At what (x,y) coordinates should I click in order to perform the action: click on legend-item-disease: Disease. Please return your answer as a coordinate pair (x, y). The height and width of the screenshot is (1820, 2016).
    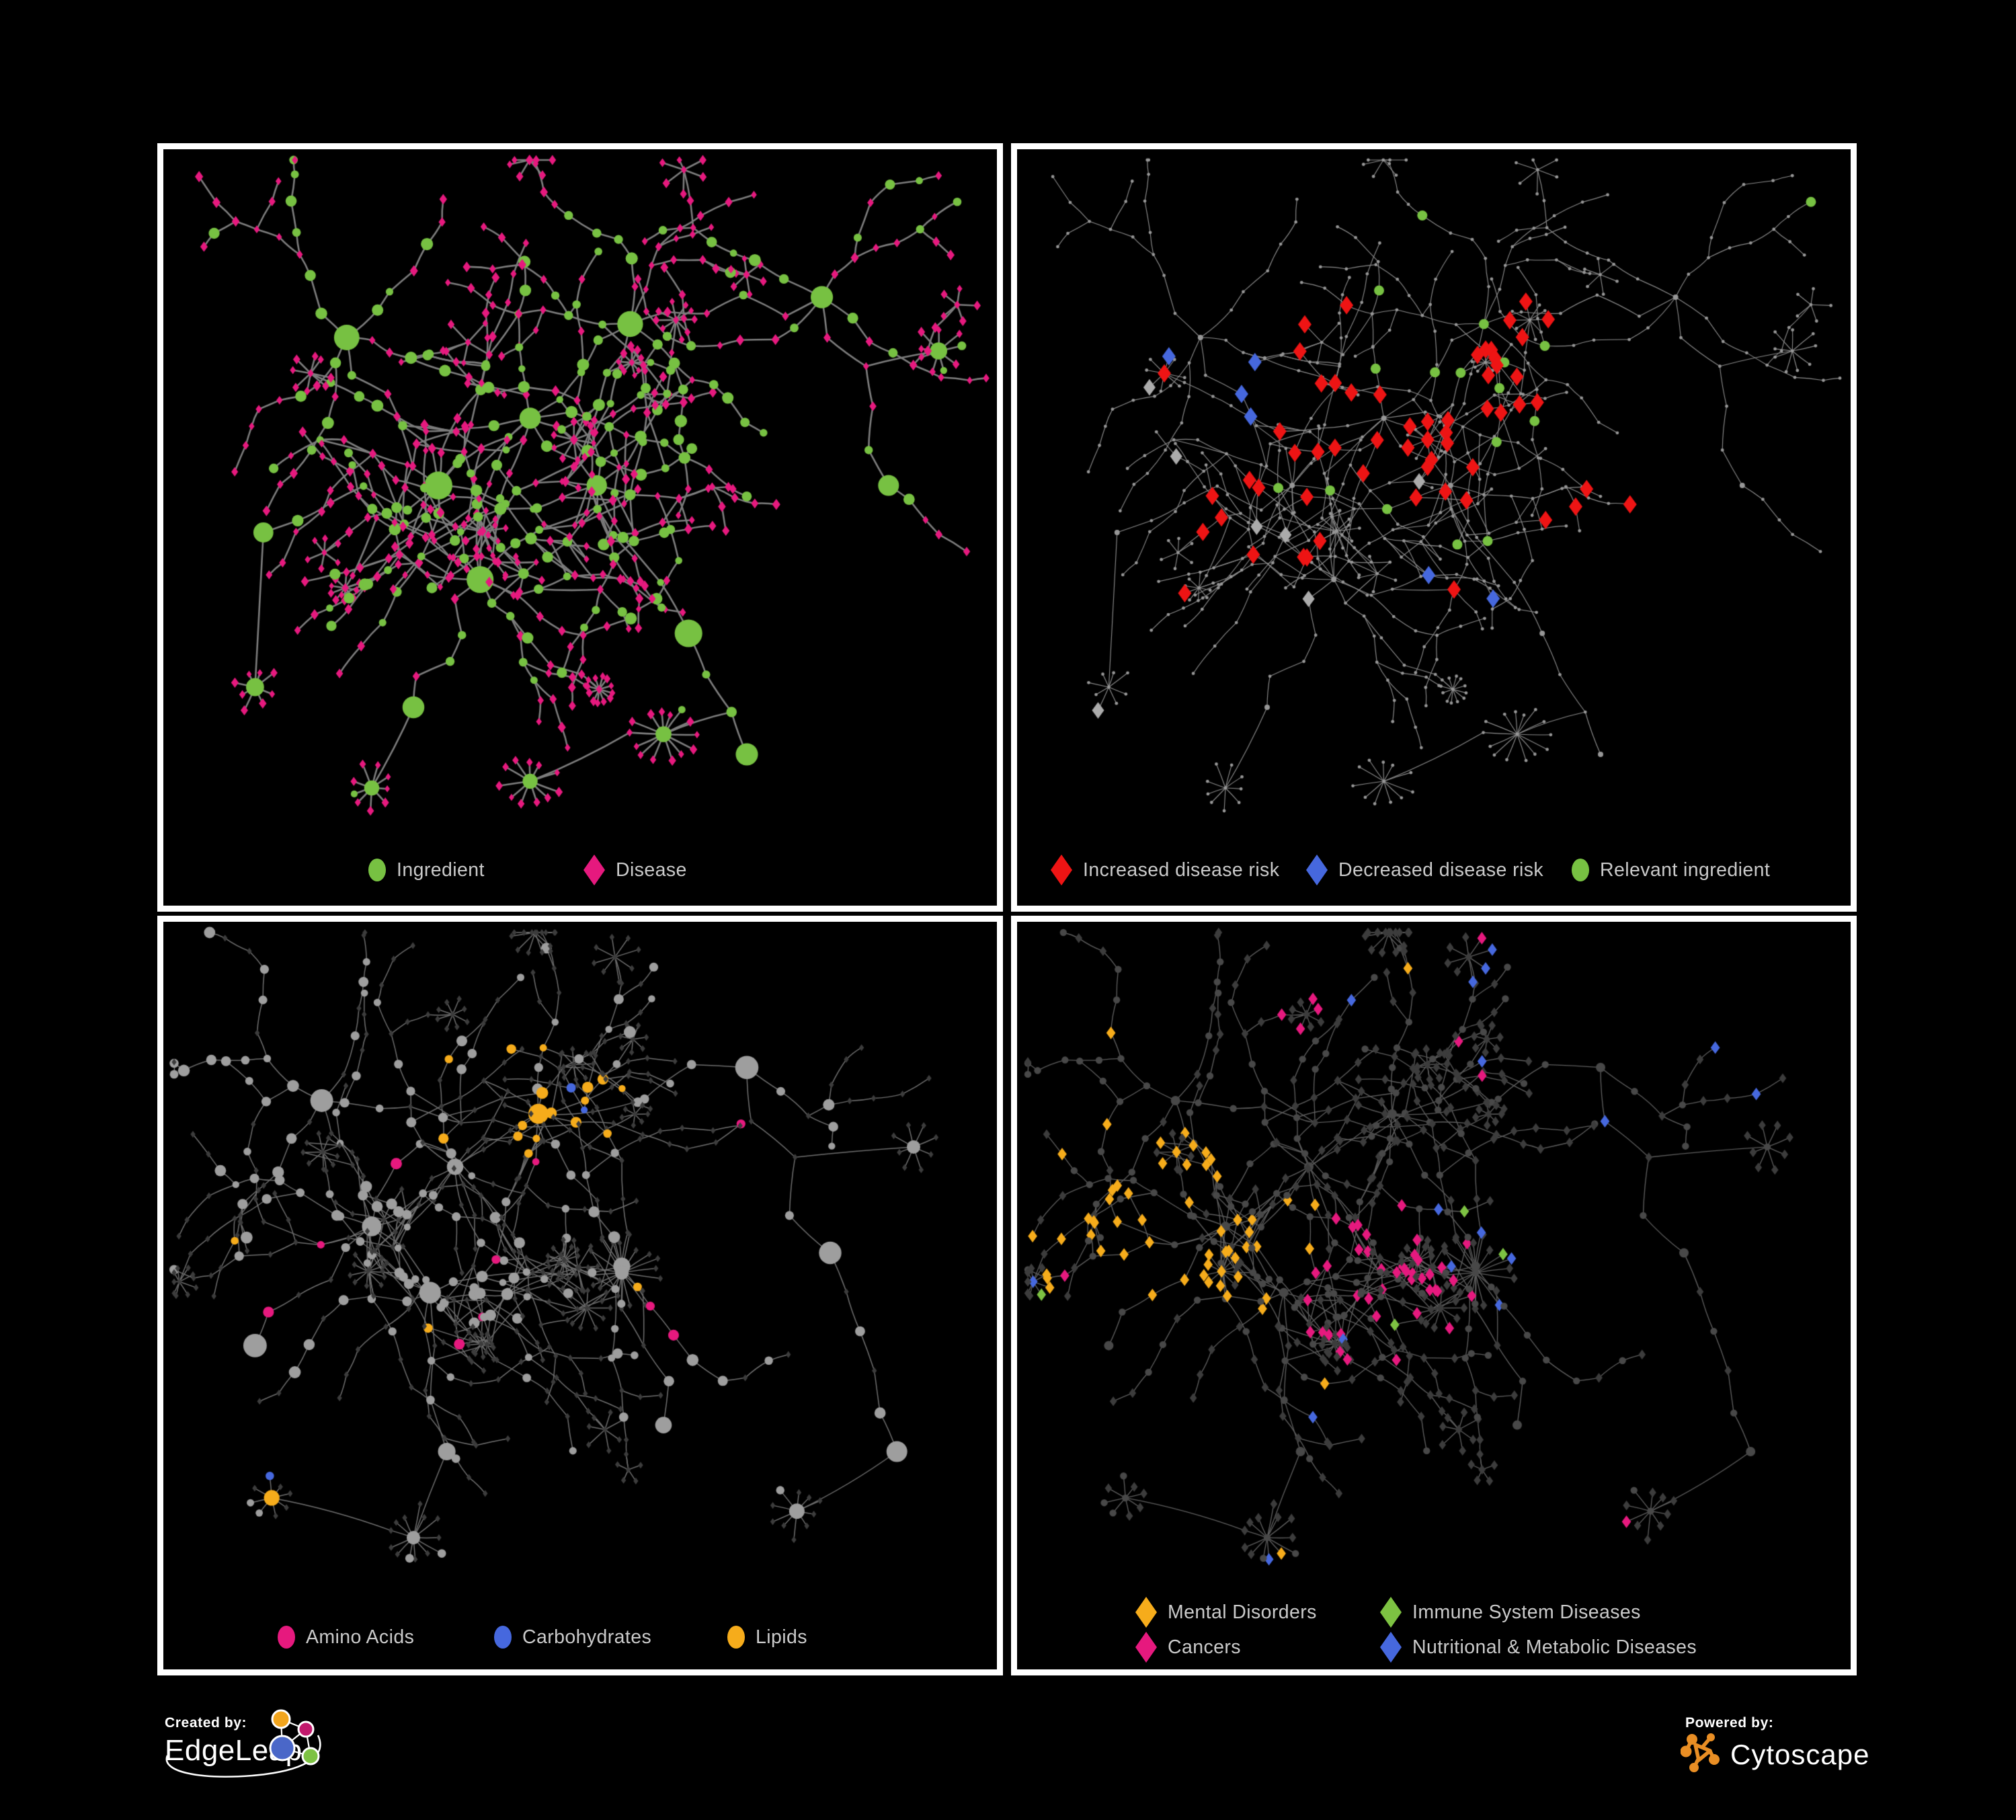
    Looking at the image, I should click on (635, 870).